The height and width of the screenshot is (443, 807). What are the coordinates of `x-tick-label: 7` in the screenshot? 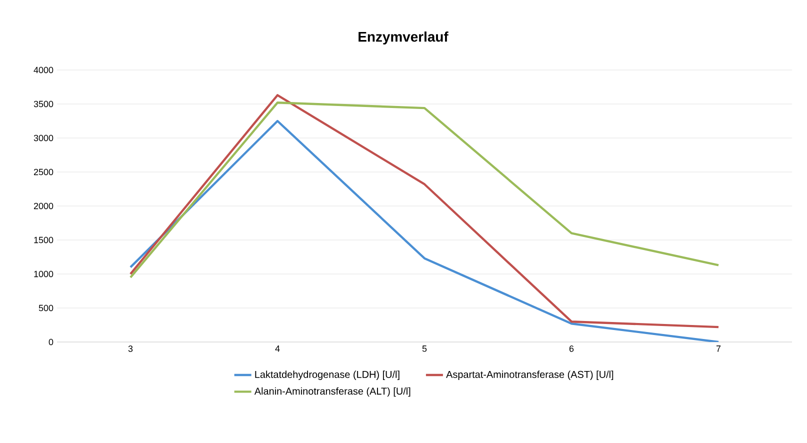 It's located at (718, 349).